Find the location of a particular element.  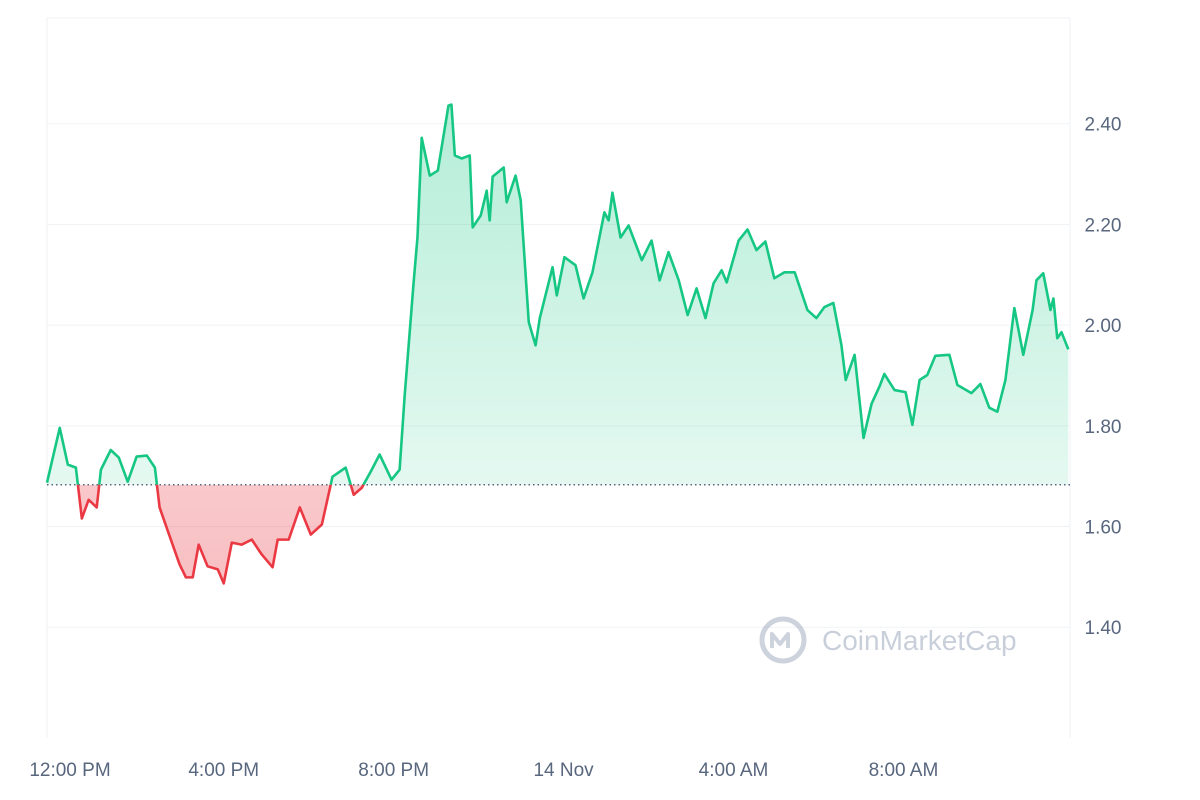

y-tick-label: 2.00 is located at coordinates (1103, 326).